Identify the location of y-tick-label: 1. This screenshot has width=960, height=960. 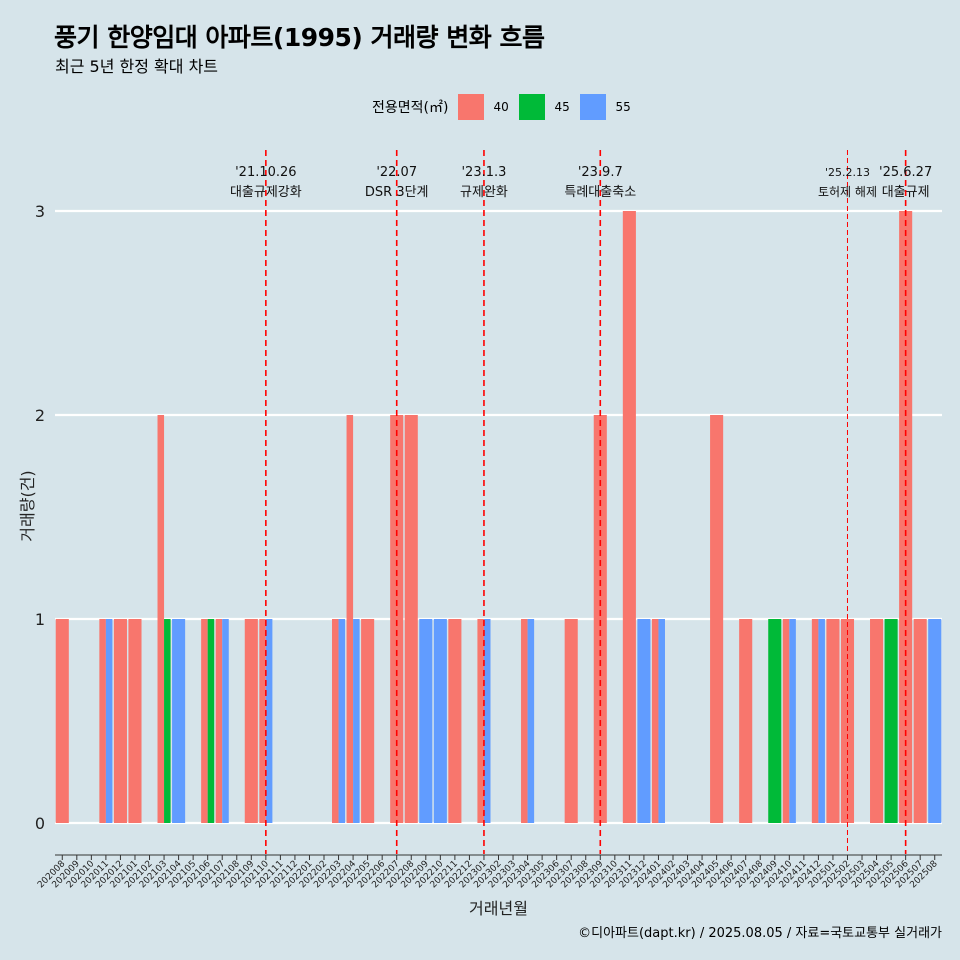
(40, 619).